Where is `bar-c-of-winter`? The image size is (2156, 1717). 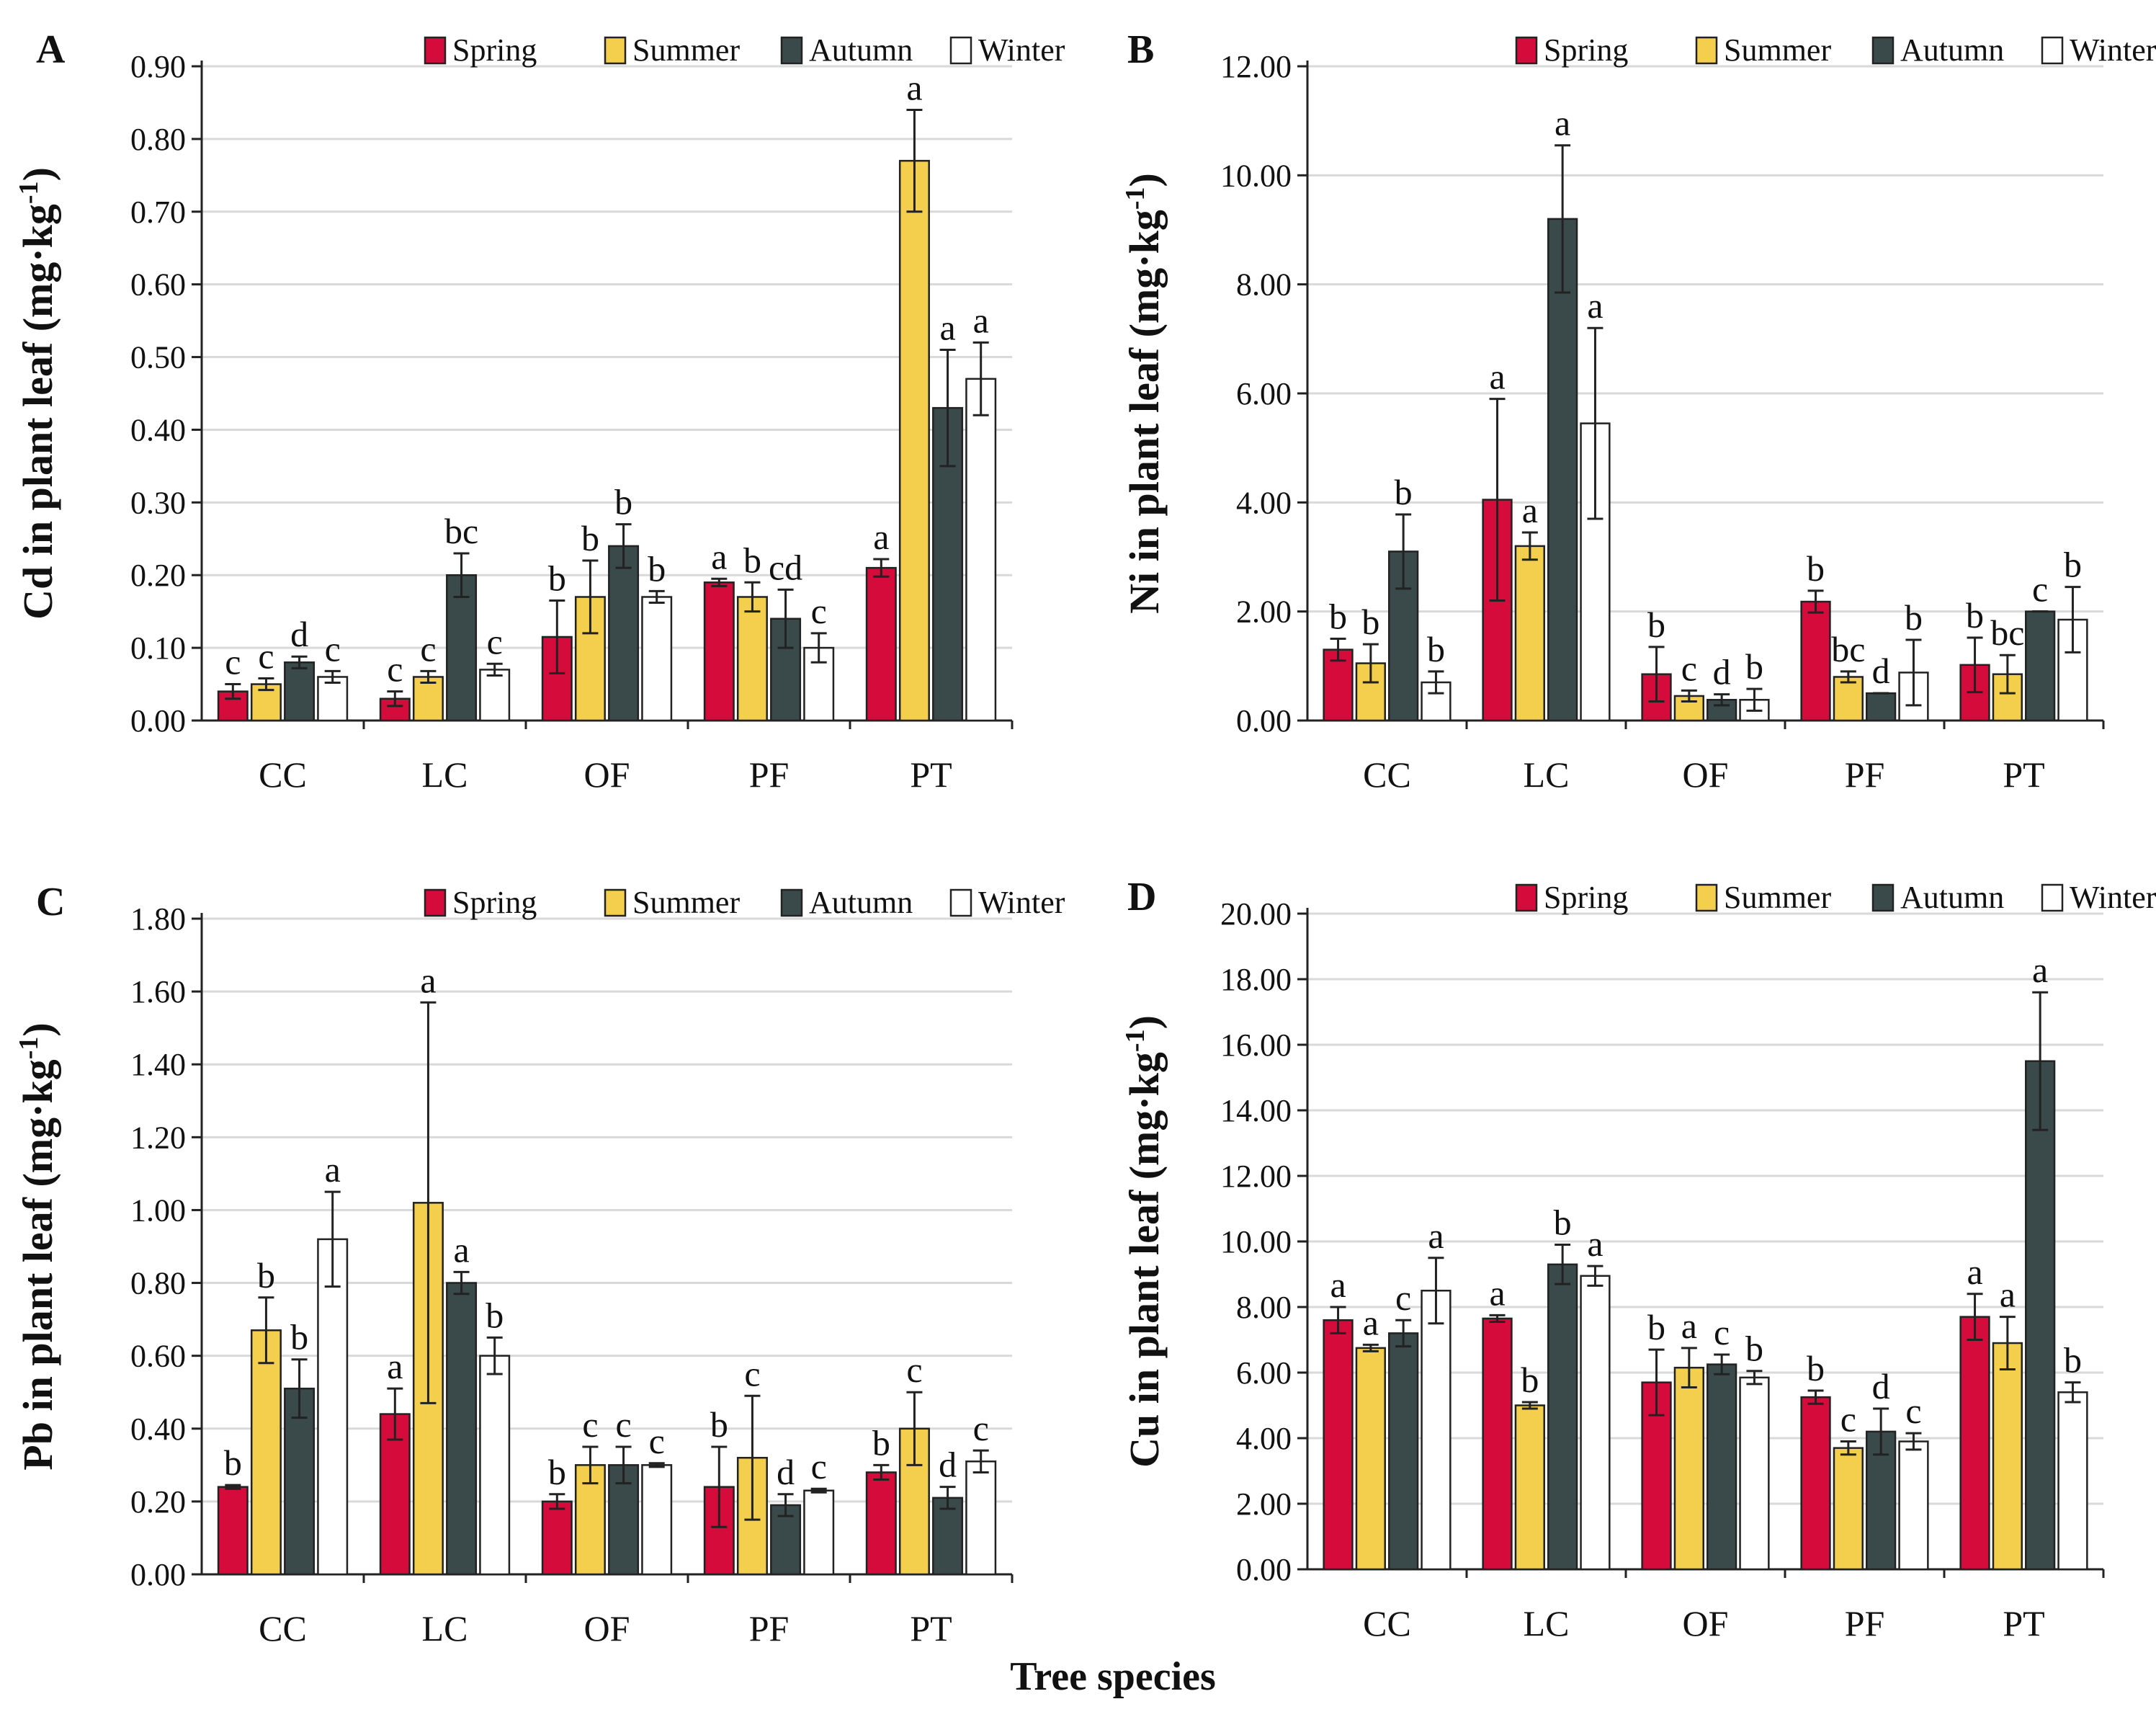 bar-c-of-winter is located at coordinates (657, 1520).